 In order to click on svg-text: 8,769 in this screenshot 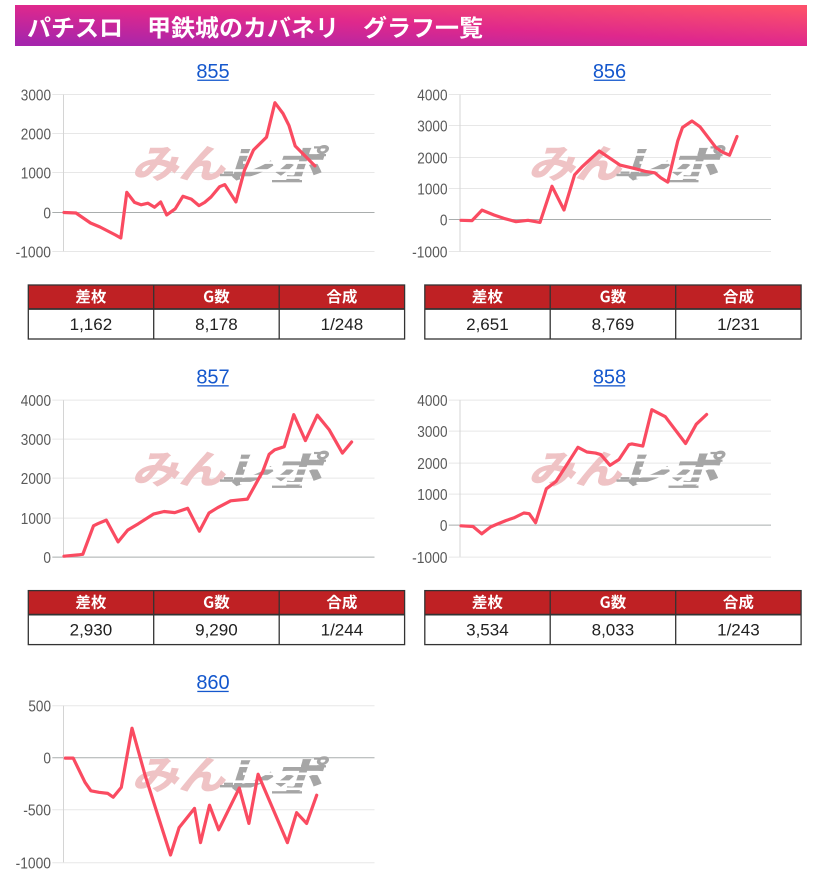, I will do `click(613, 324)`.